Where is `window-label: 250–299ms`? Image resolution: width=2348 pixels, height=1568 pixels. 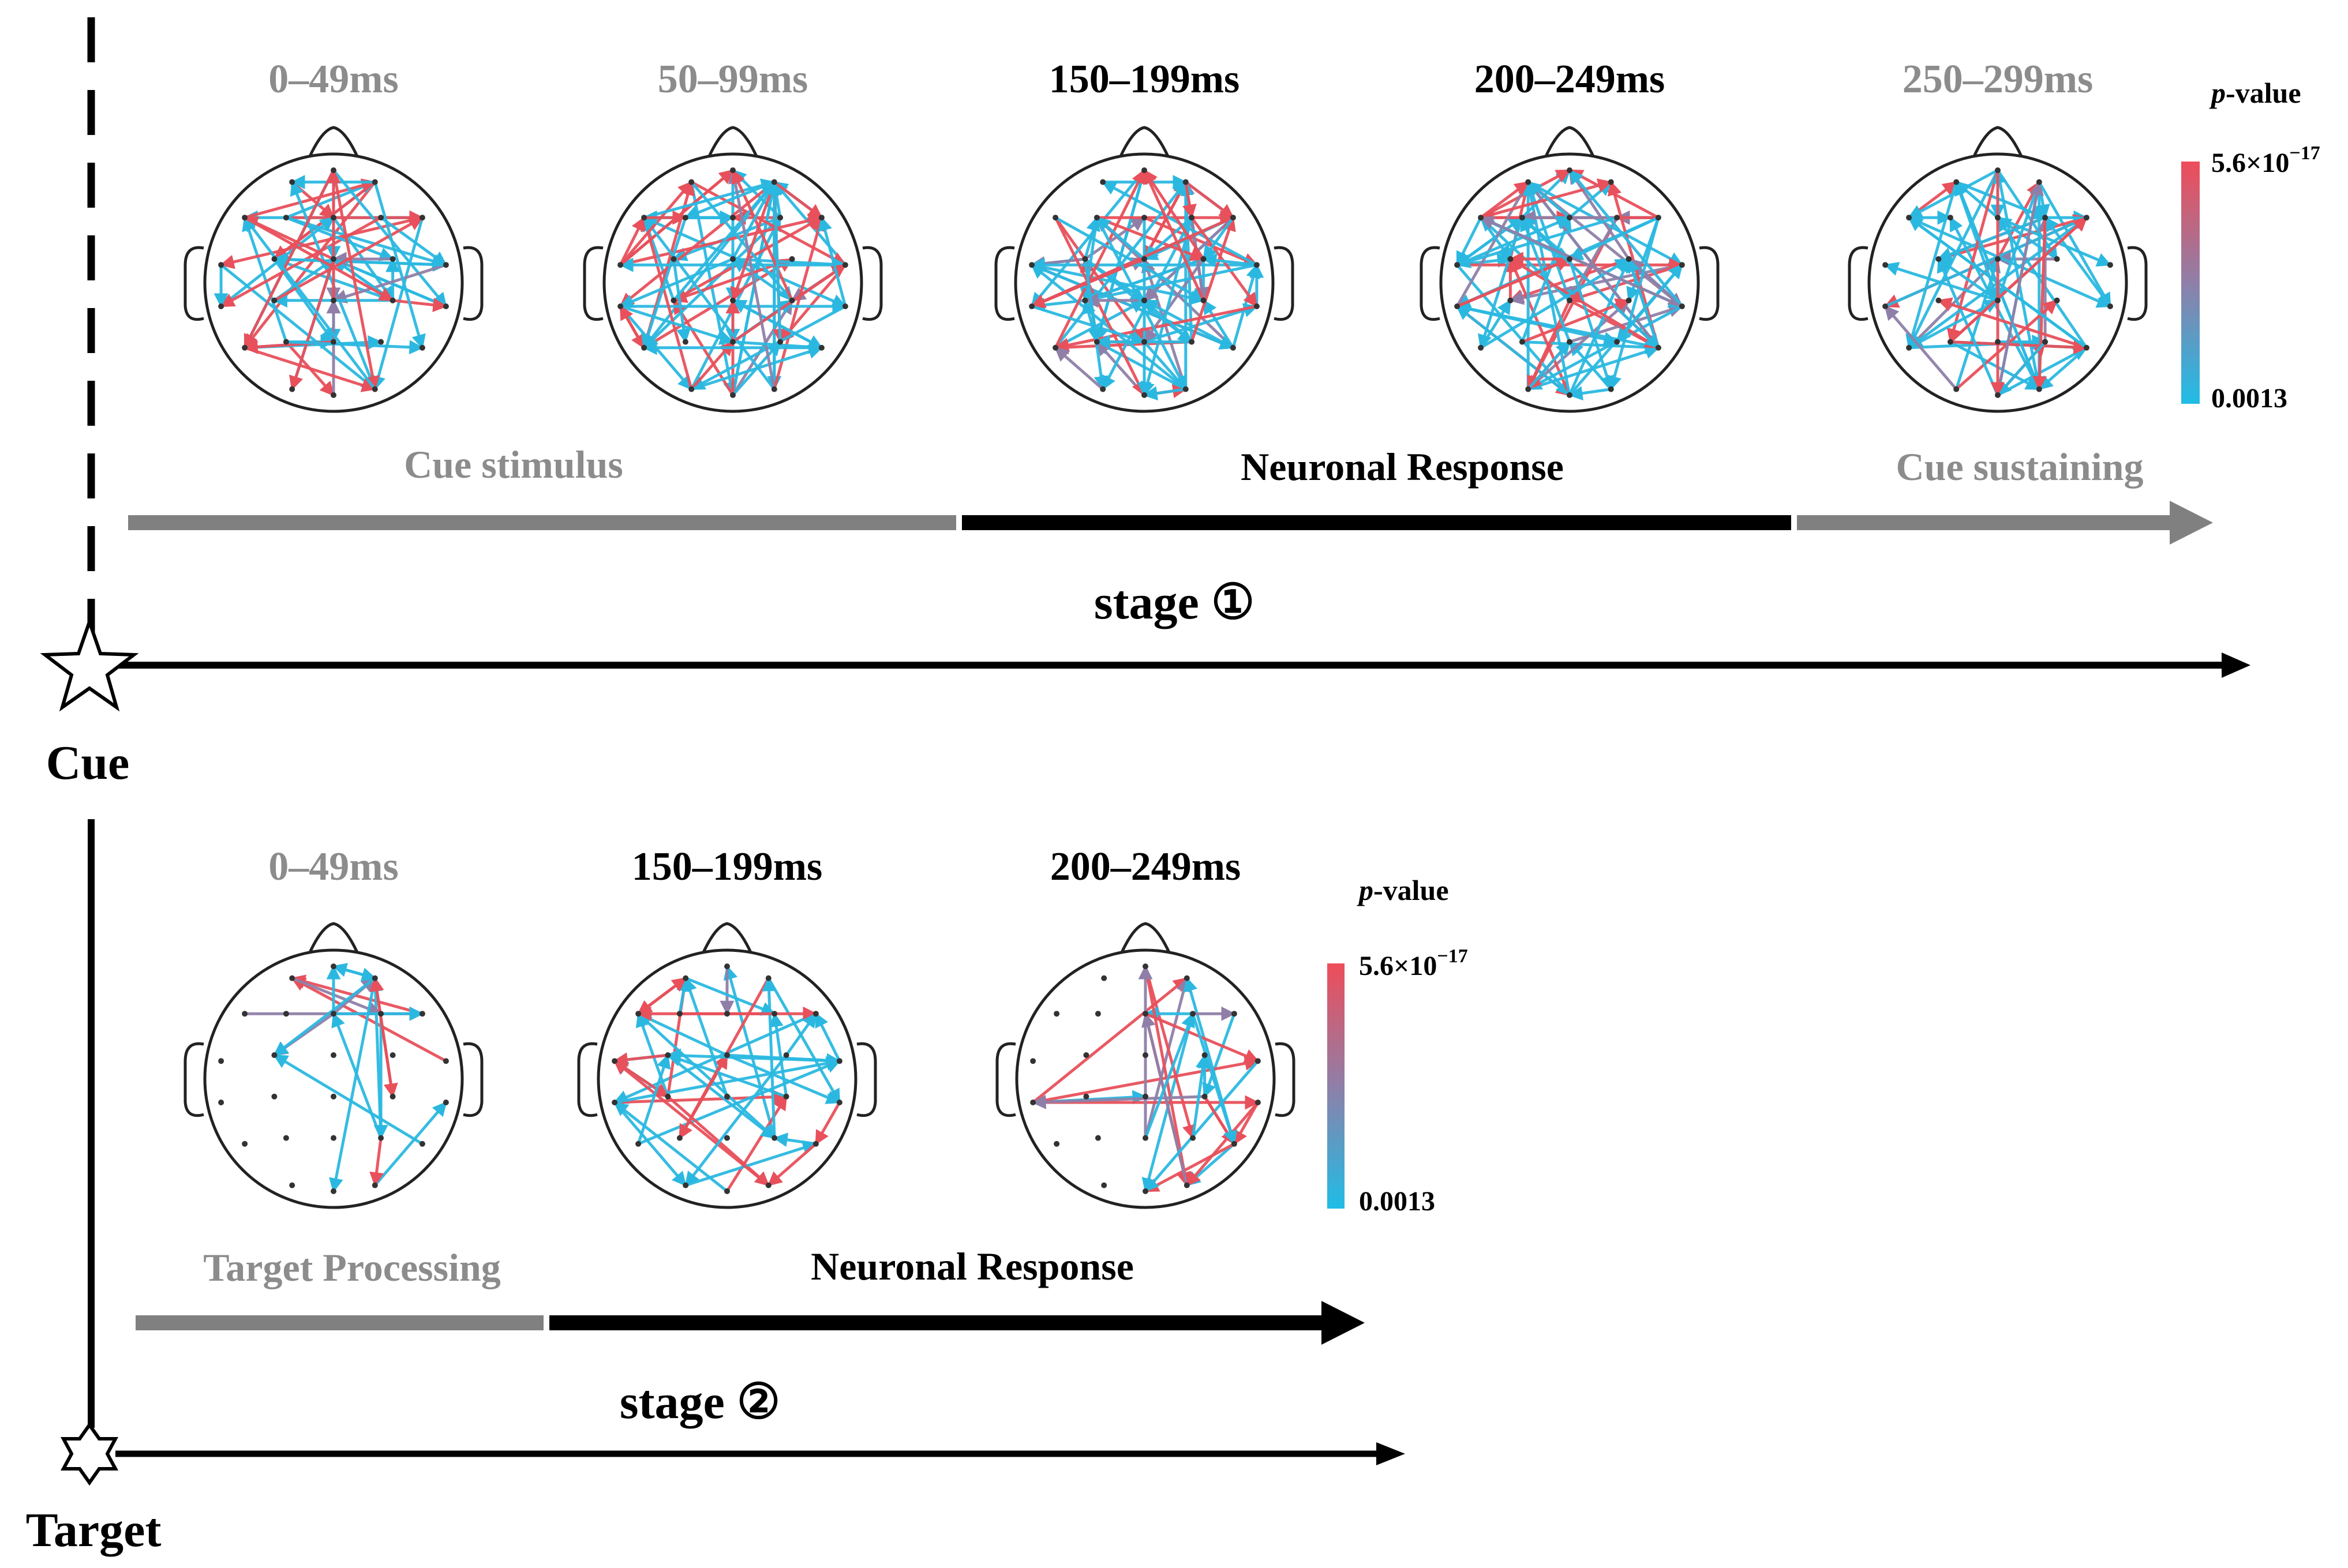
window-label: 250–299ms is located at coordinates (1998, 79).